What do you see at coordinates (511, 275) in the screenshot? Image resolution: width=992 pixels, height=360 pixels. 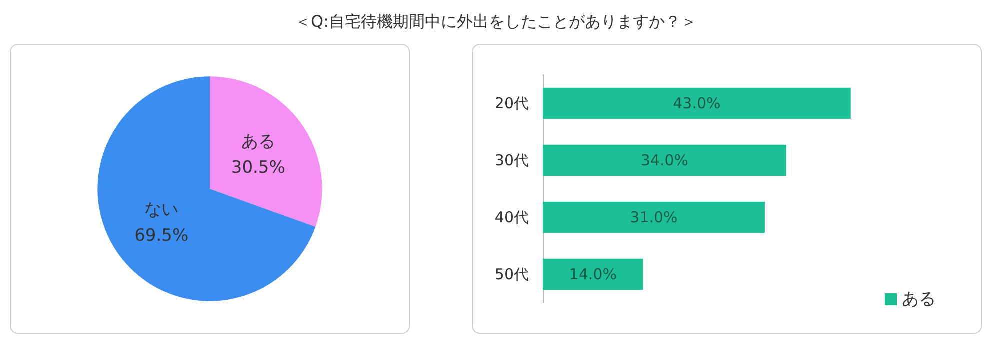 I see `y-tick-label: 50代` at bounding box center [511, 275].